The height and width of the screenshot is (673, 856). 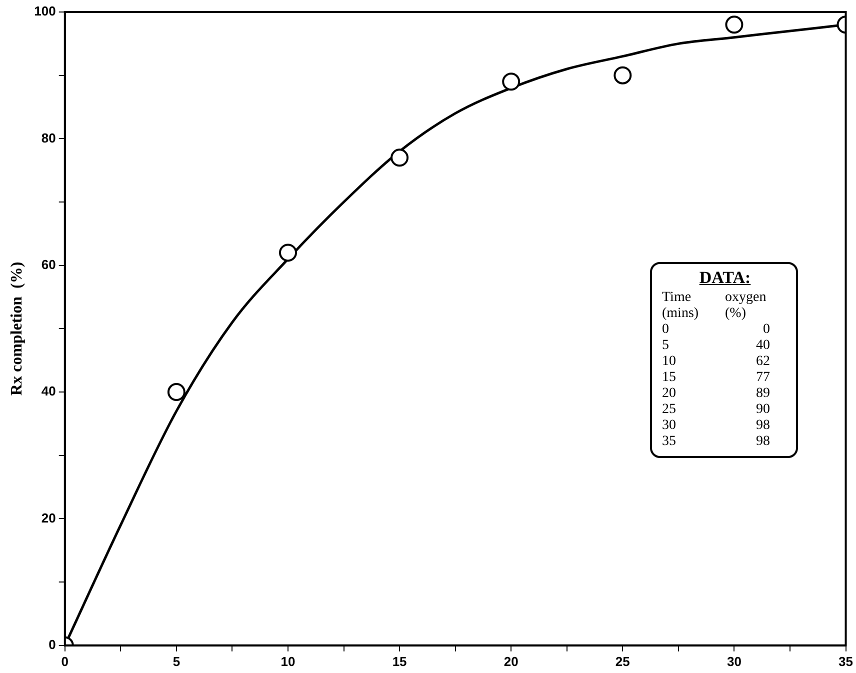 I want to click on annotation: 20, so click(x=669, y=394).